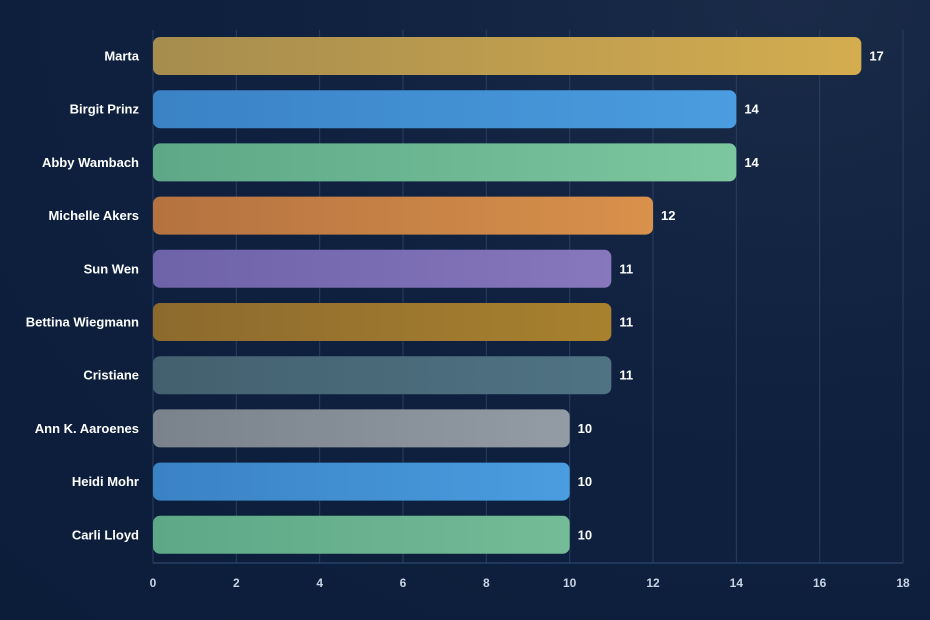 The height and width of the screenshot is (620, 930). I want to click on value-label: 17, so click(876, 56).